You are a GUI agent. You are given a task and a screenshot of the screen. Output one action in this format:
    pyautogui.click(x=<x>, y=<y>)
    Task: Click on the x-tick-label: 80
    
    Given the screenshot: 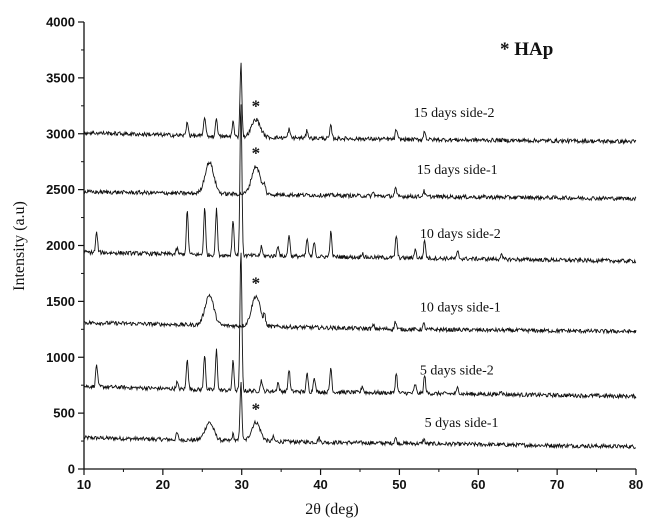 What is the action you would take?
    pyautogui.click(x=636, y=484)
    